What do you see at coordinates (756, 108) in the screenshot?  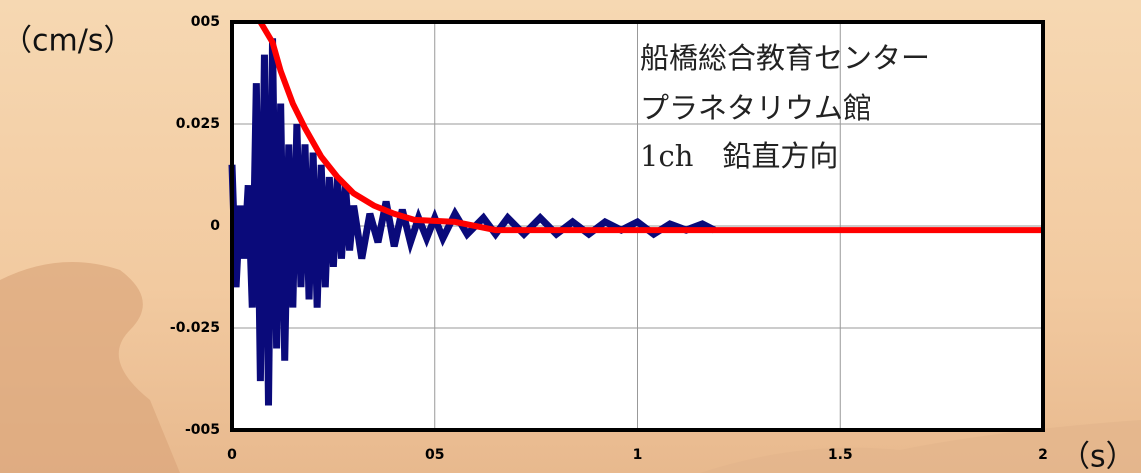 I see `annotation: プラネタリウム館` at bounding box center [756, 108].